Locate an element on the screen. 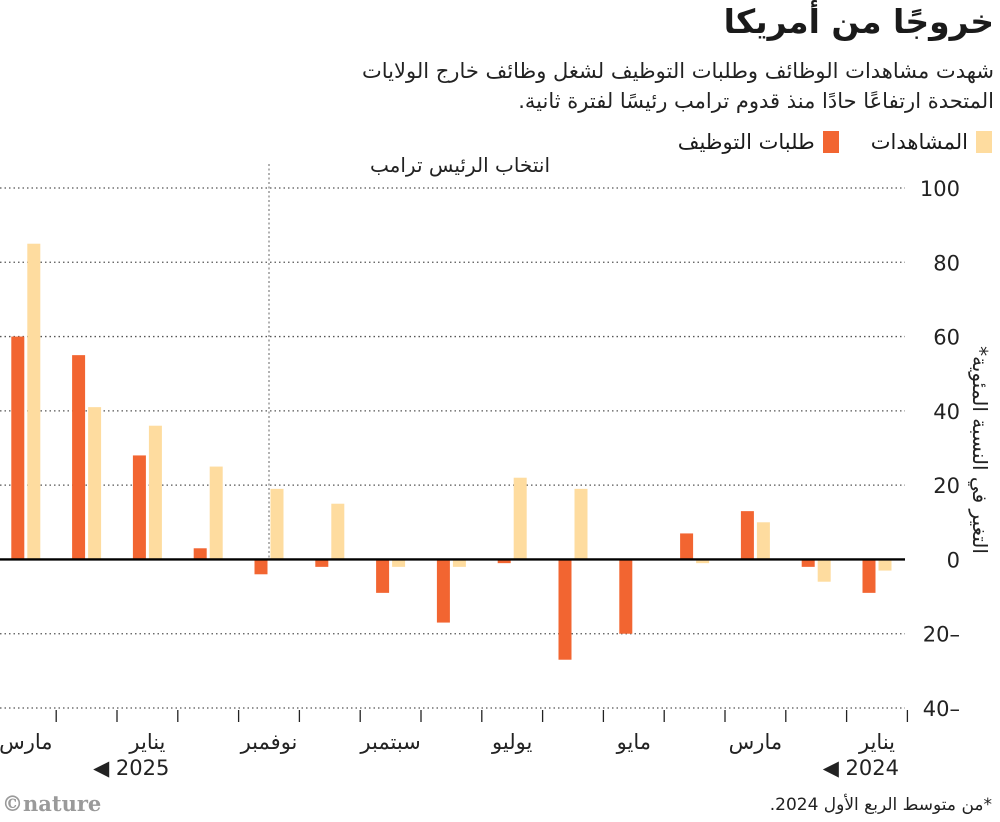 The height and width of the screenshot is (822, 1000). y-tick-label: 60 is located at coordinates (946, 338).